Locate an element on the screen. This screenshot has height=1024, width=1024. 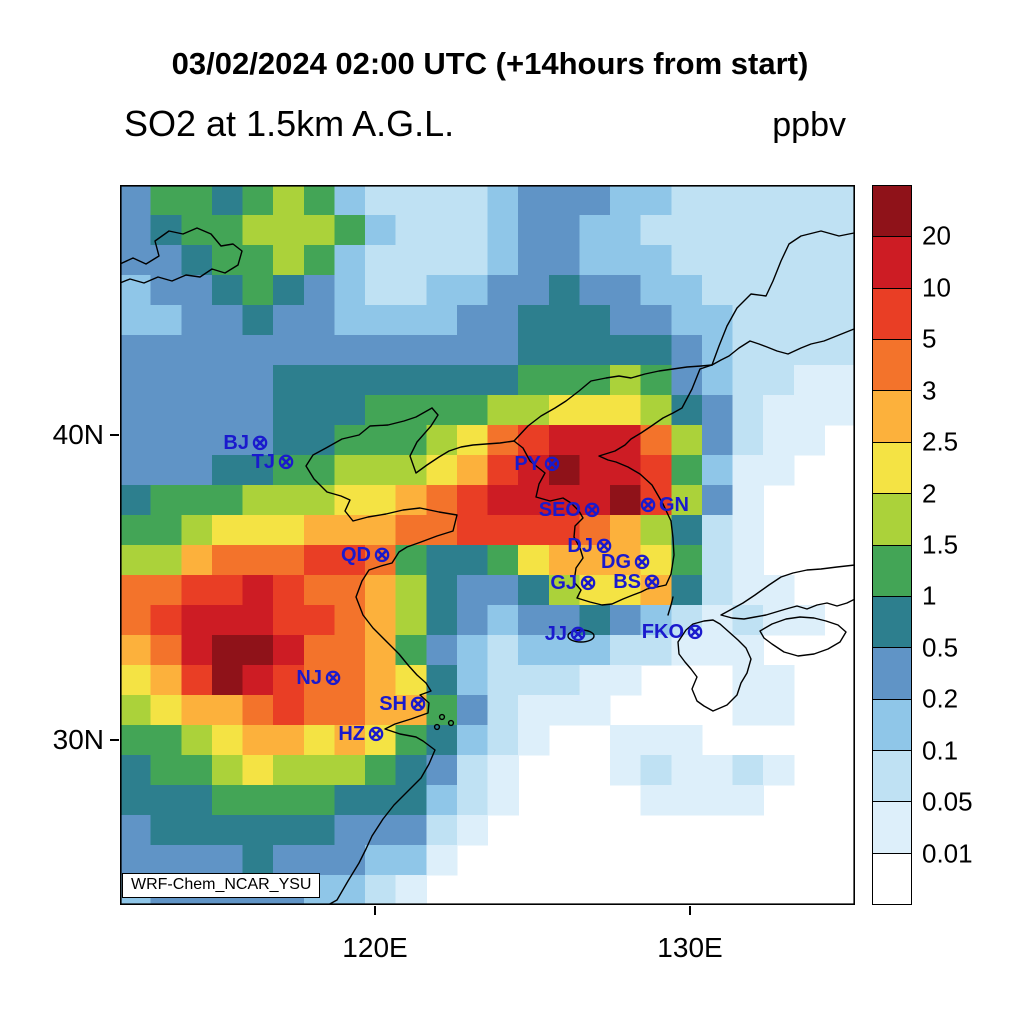
city-label-dj: DJ is located at coordinates (580, 546).